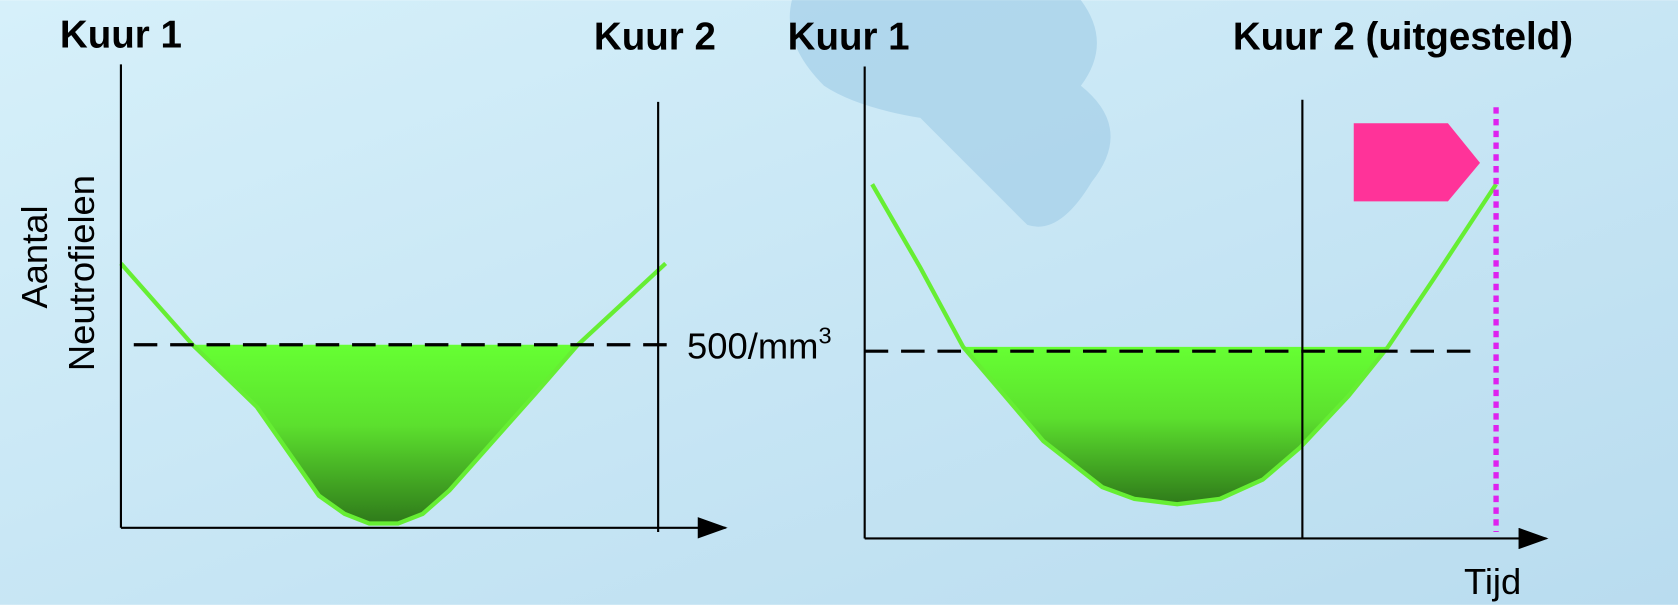 The image size is (1678, 605). Describe the element at coordinates (34, 256) in the screenshot. I see `y-axis-label: Aantal` at that location.